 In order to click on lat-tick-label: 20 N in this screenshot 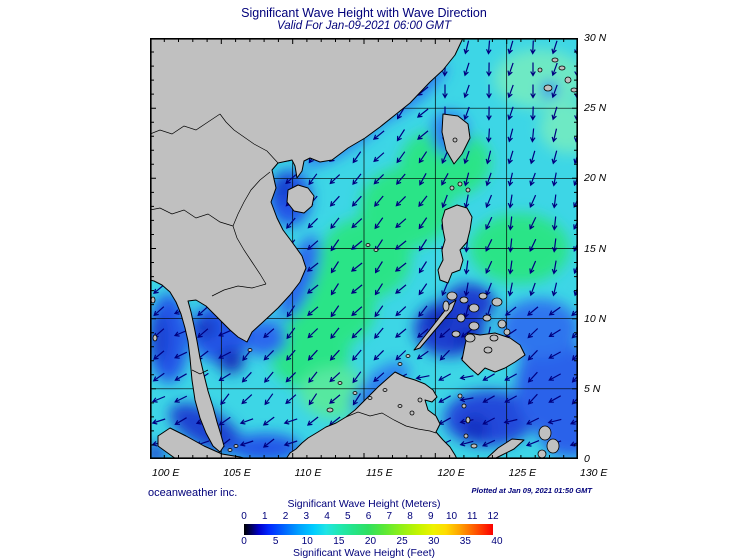, I will do `click(595, 178)`.